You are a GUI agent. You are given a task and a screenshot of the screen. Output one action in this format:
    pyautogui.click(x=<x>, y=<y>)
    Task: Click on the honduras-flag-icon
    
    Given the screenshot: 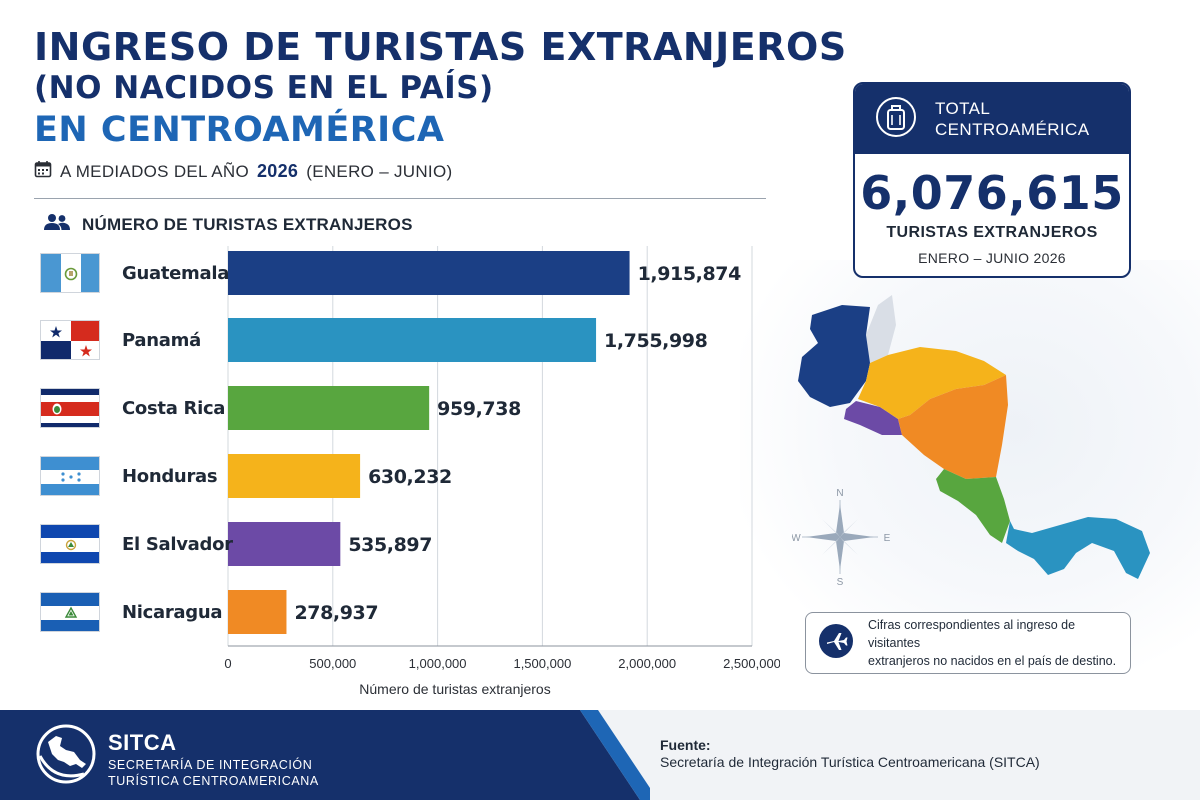 What is the action you would take?
    pyautogui.click(x=70, y=476)
    